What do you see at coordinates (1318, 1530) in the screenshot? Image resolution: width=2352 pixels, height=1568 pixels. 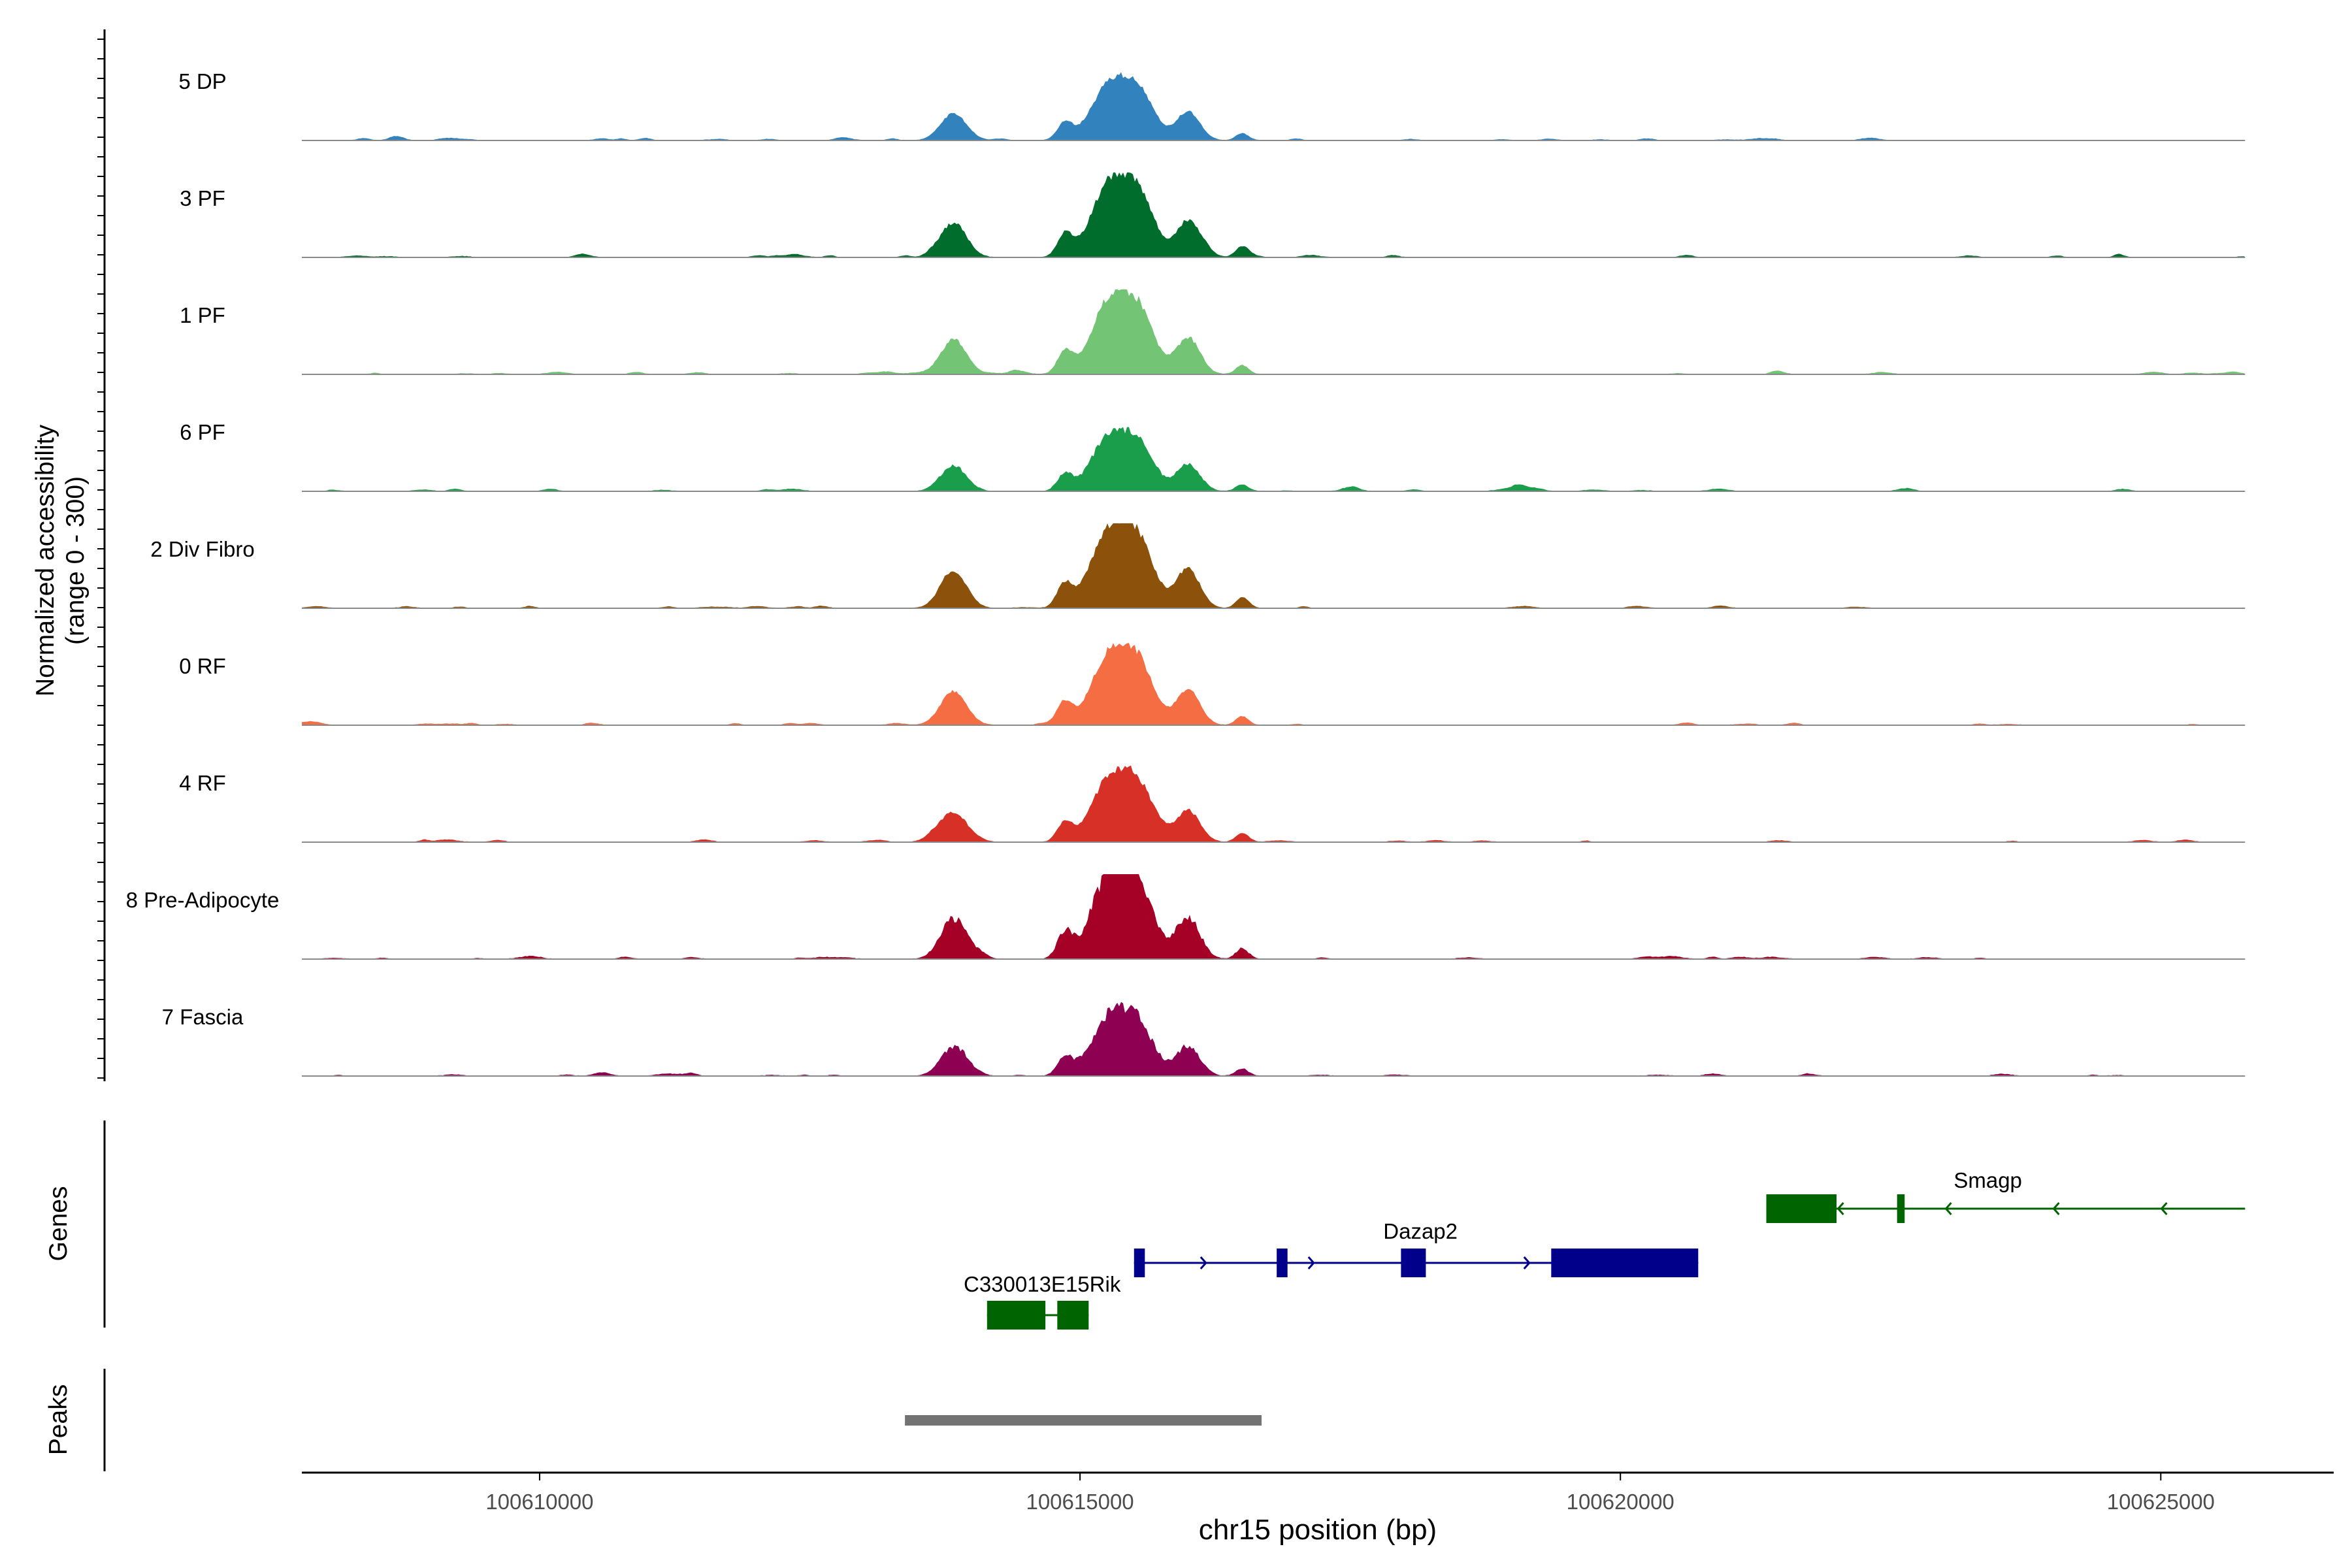 I see `x-axis-label: chr15 position (bp)` at bounding box center [1318, 1530].